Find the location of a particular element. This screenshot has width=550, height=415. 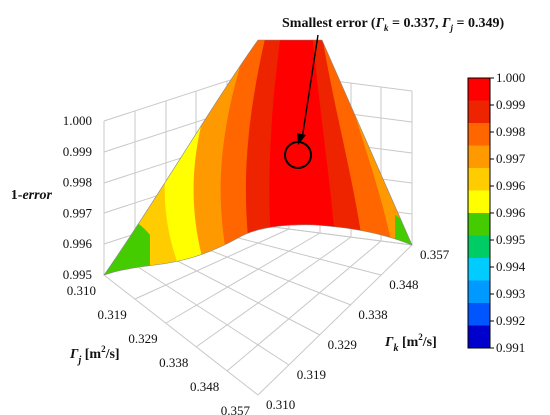

gamma-k-axis-label: Γk [m2/s] is located at coordinates (410, 343).